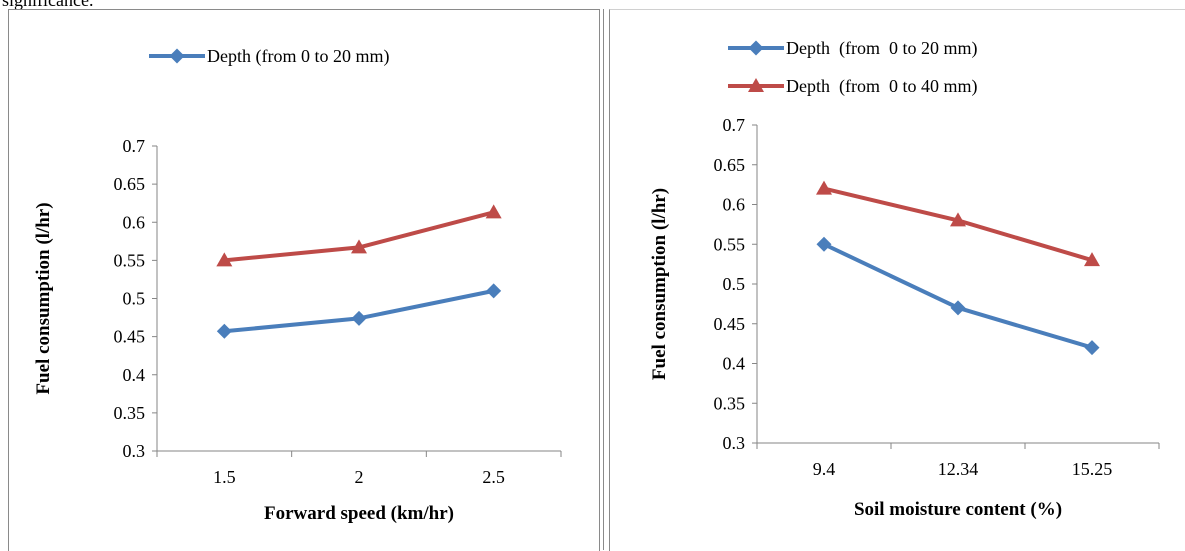 The height and width of the screenshot is (551, 1185). Describe the element at coordinates (224, 477) in the screenshot. I see `x-tick-label: 1.5` at that location.